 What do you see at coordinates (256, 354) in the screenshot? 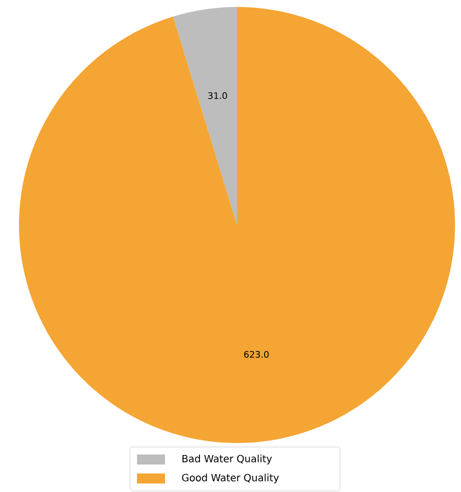
I see `data-label: 623.0` at bounding box center [256, 354].